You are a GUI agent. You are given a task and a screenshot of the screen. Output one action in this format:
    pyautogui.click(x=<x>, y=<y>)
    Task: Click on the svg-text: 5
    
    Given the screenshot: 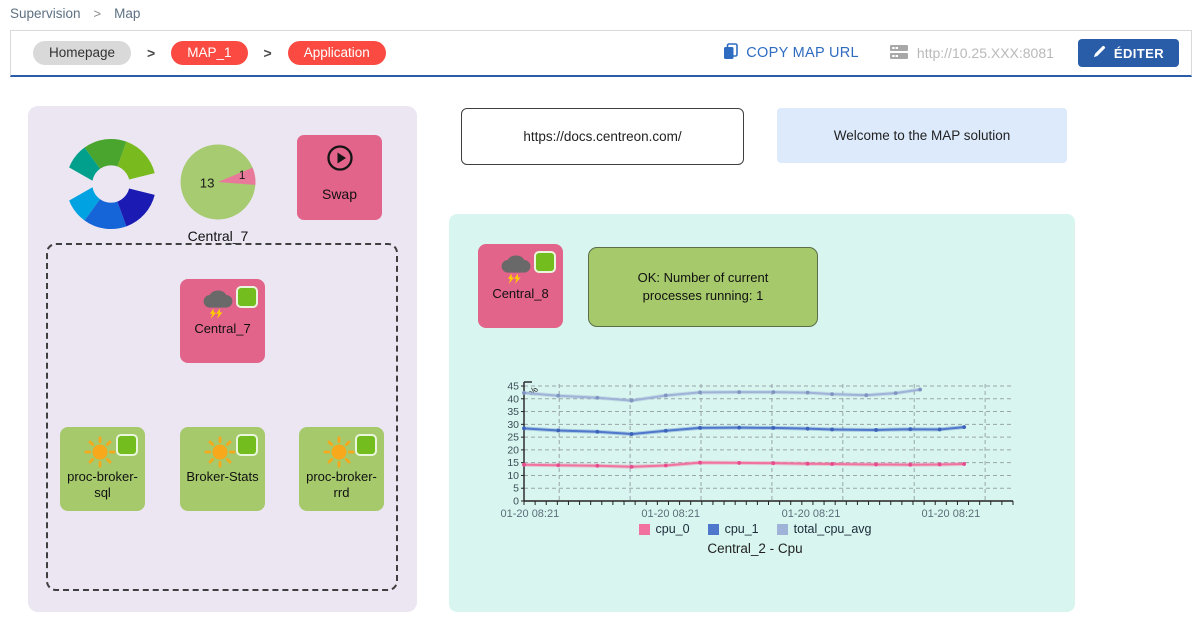 What is the action you would take?
    pyautogui.click(x=516, y=489)
    